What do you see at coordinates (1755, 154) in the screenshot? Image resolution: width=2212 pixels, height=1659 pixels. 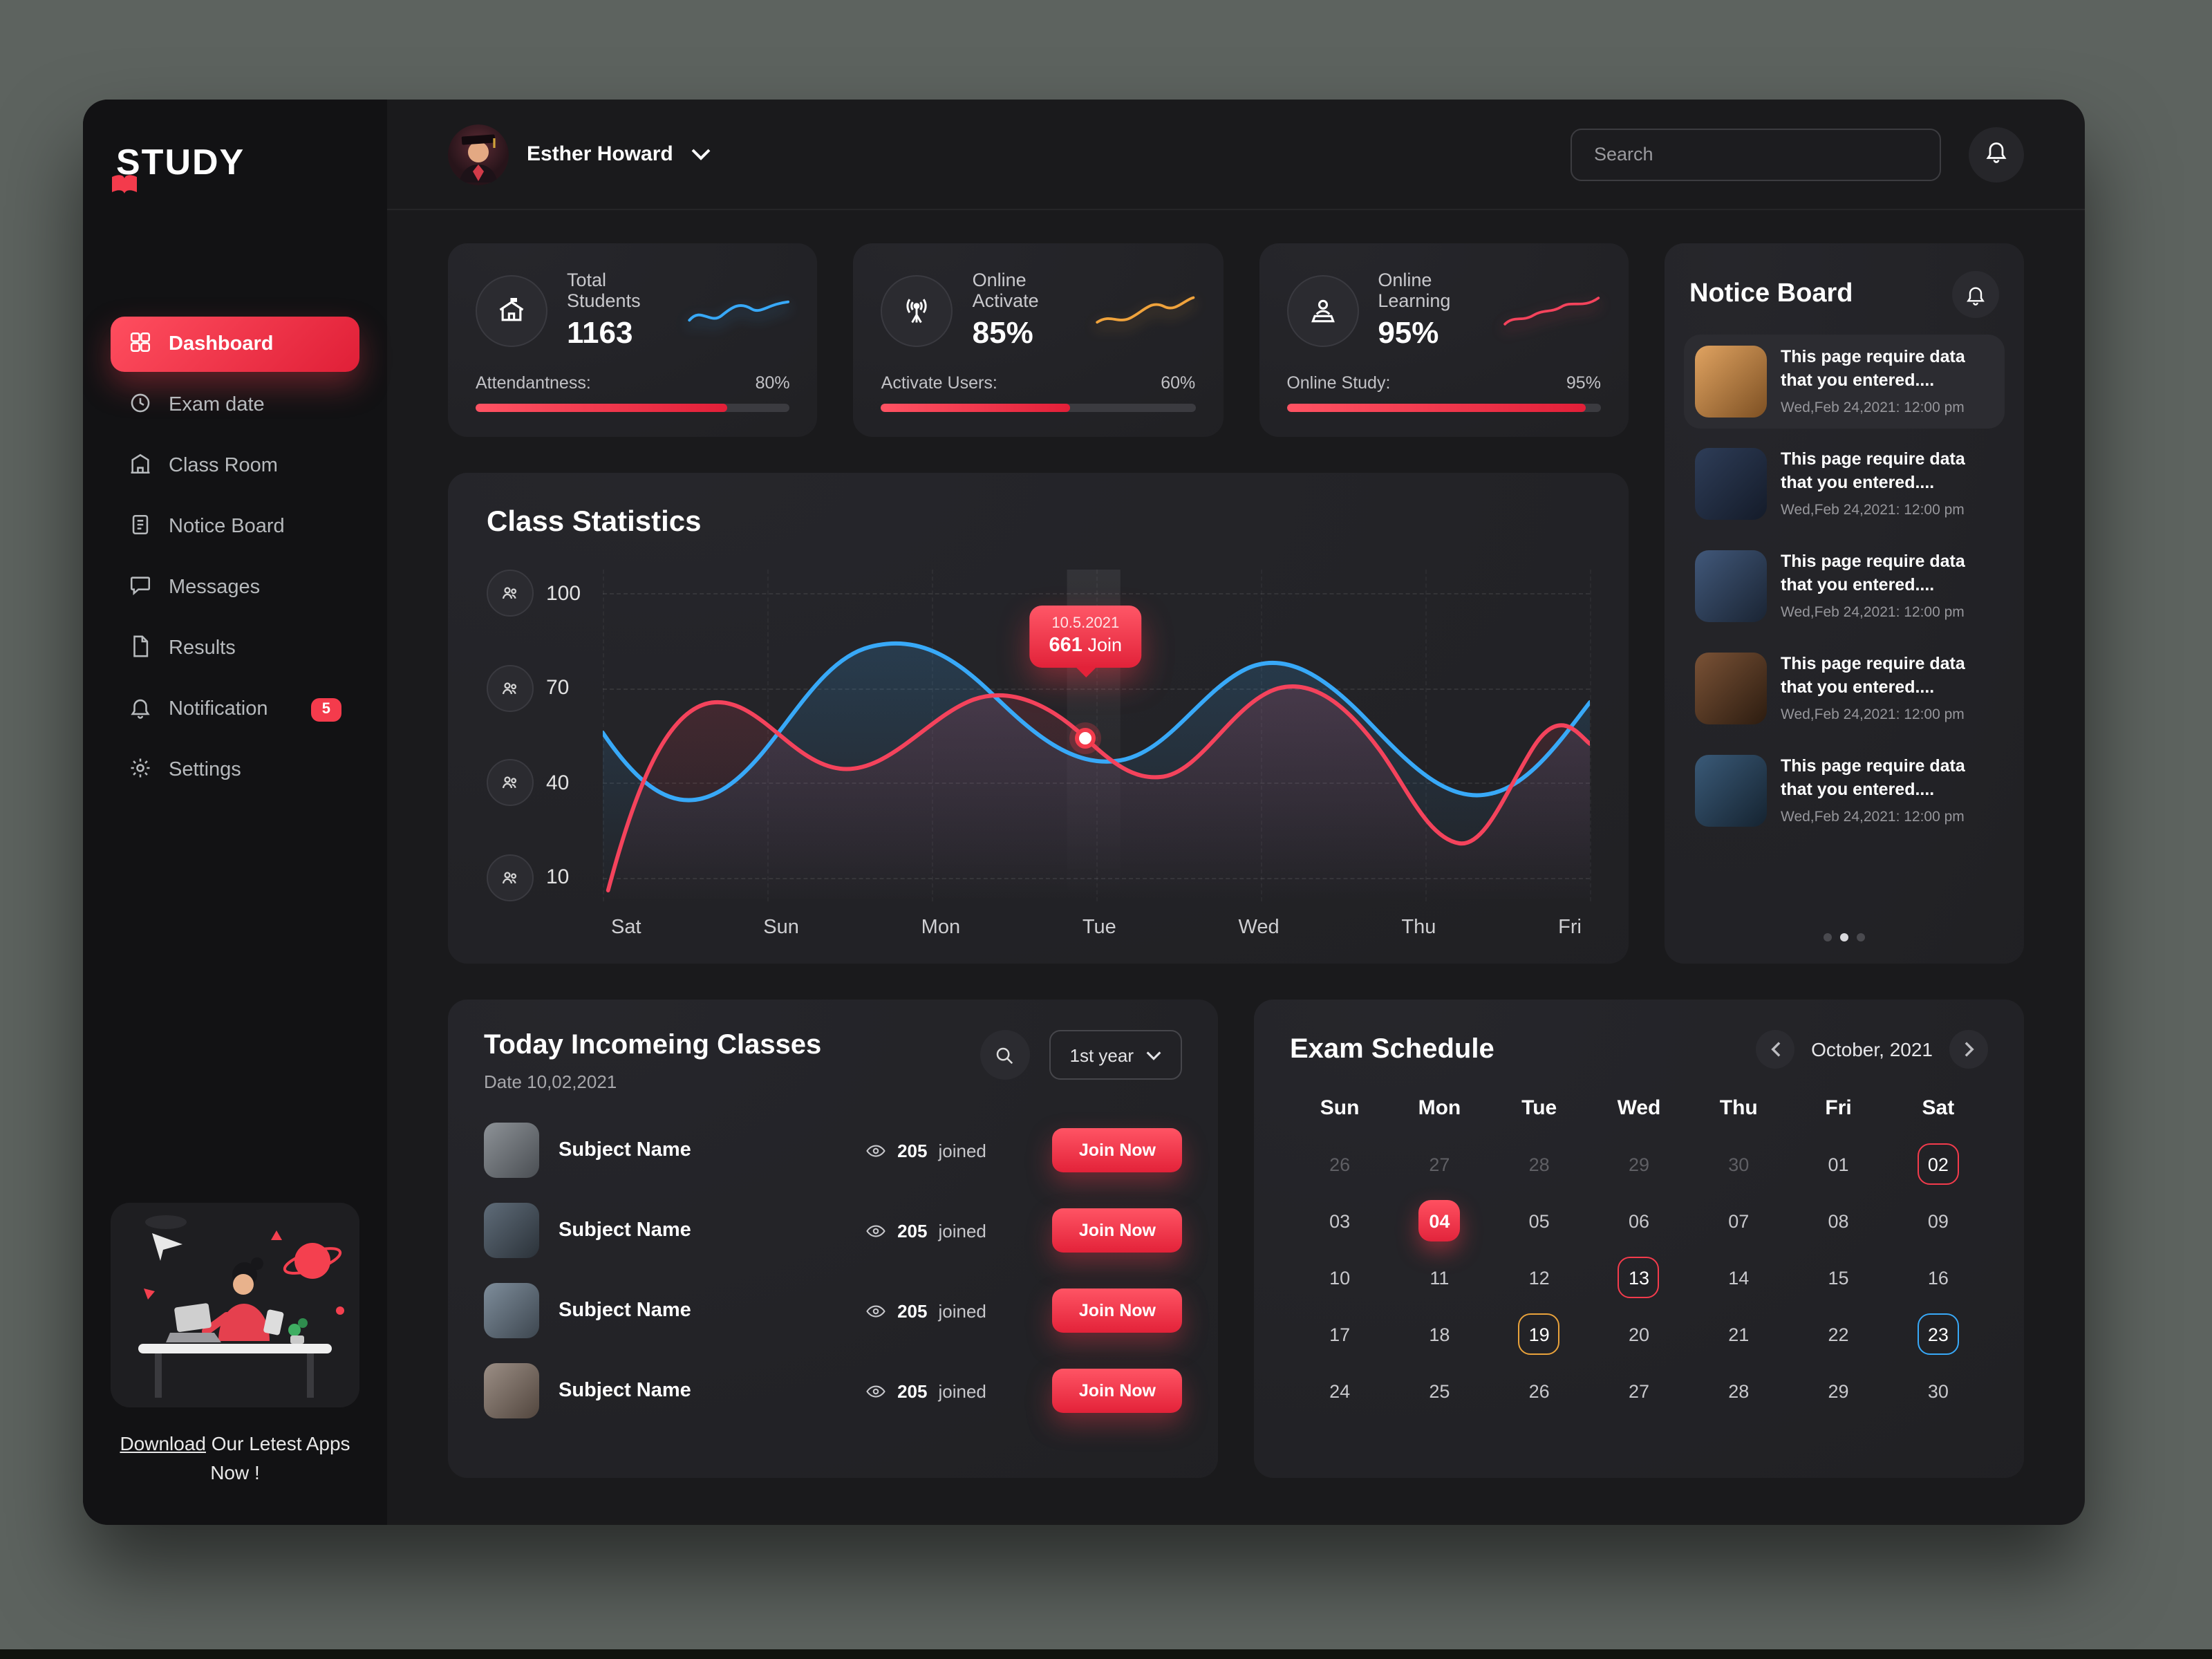 I see `search-input` at bounding box center [1755, 154].